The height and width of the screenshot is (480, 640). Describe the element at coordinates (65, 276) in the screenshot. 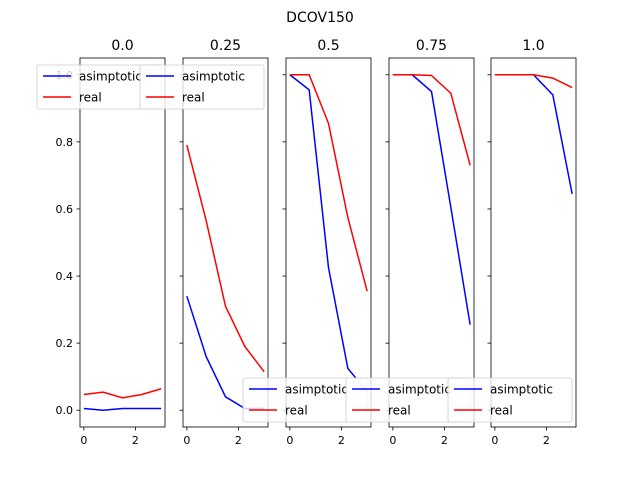

I see `y-tick-label: 0.4` at that location.